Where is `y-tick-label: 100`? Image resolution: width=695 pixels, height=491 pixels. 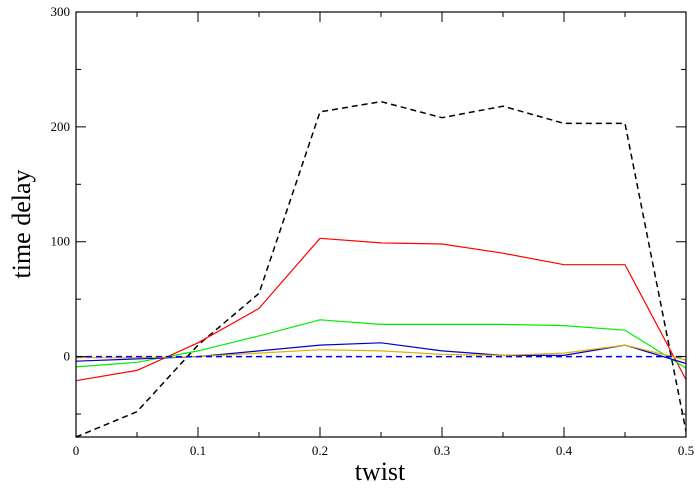
y-tick-label: 100 is located at coordinates (61, 241).